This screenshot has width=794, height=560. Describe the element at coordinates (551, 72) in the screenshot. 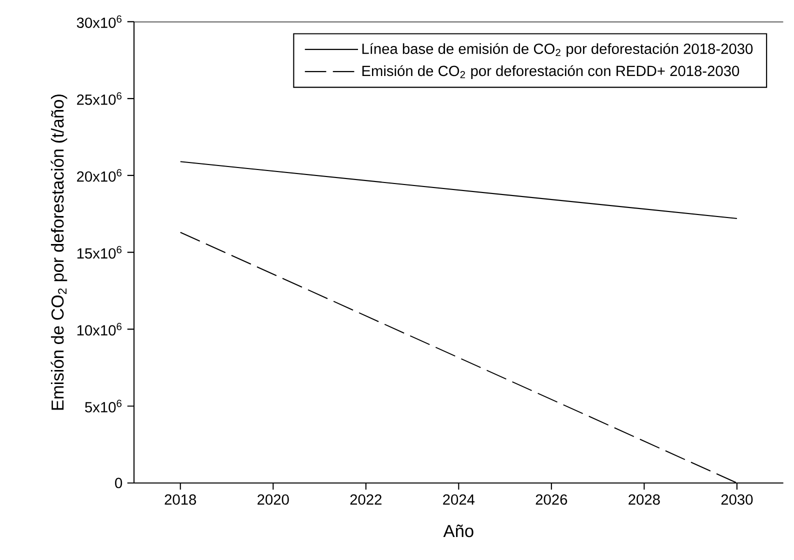

I see `legend-label: Emisión de CO$_{2}$ por deforestación con REDD+ 2018-2030` at that location.